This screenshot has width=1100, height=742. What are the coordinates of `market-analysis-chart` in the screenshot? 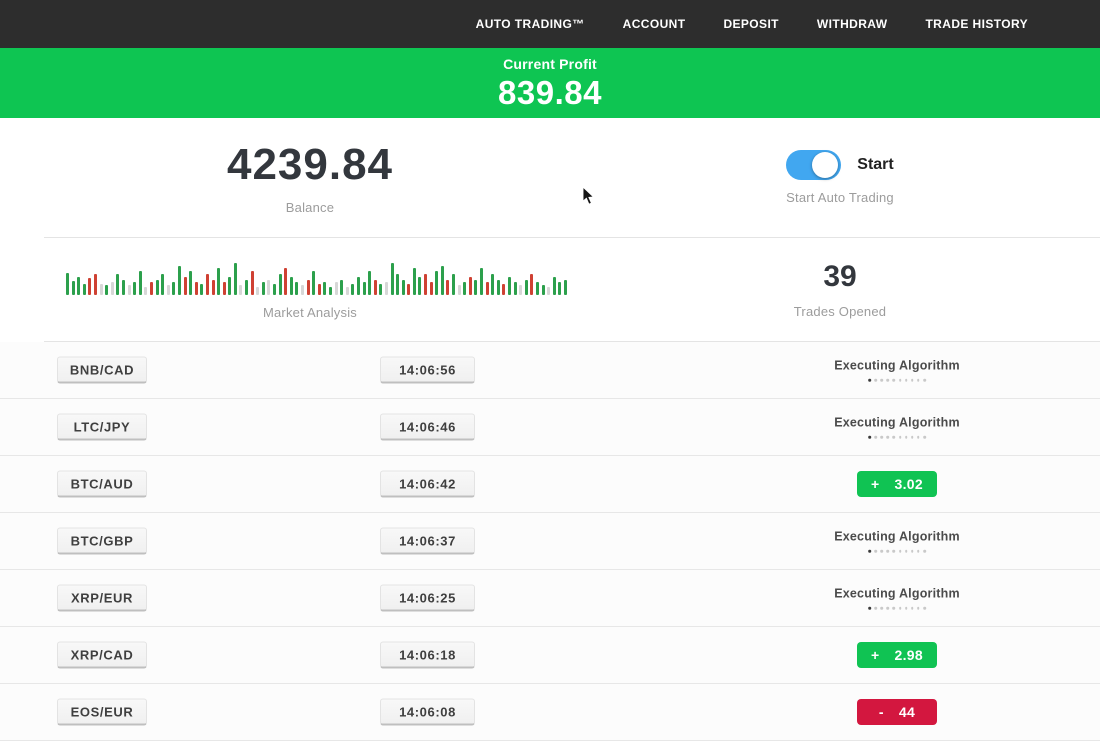 It's located at (316, 277).